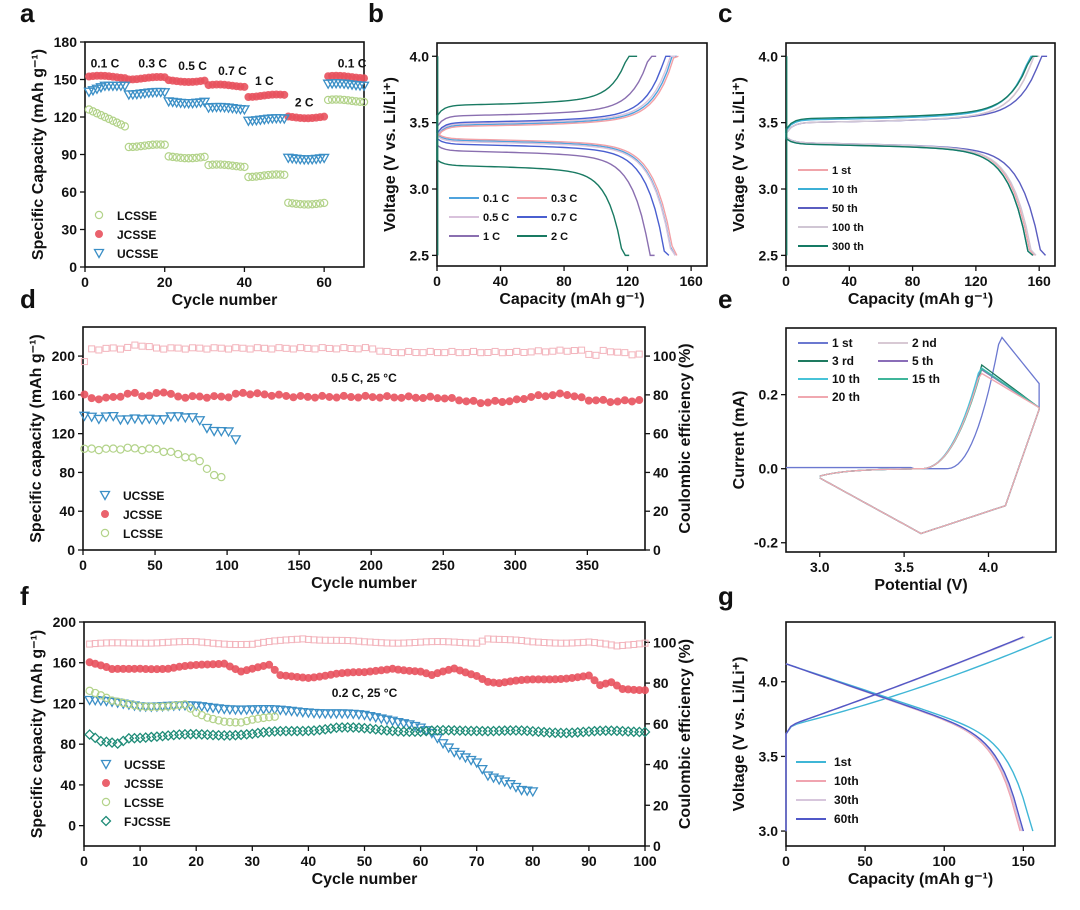 This screenshot has width=1080, height=910. What do you see at coordinates (444, 565) in the screenshot?
I see `x-tick-label: 250` at bounding box center [444, 565].